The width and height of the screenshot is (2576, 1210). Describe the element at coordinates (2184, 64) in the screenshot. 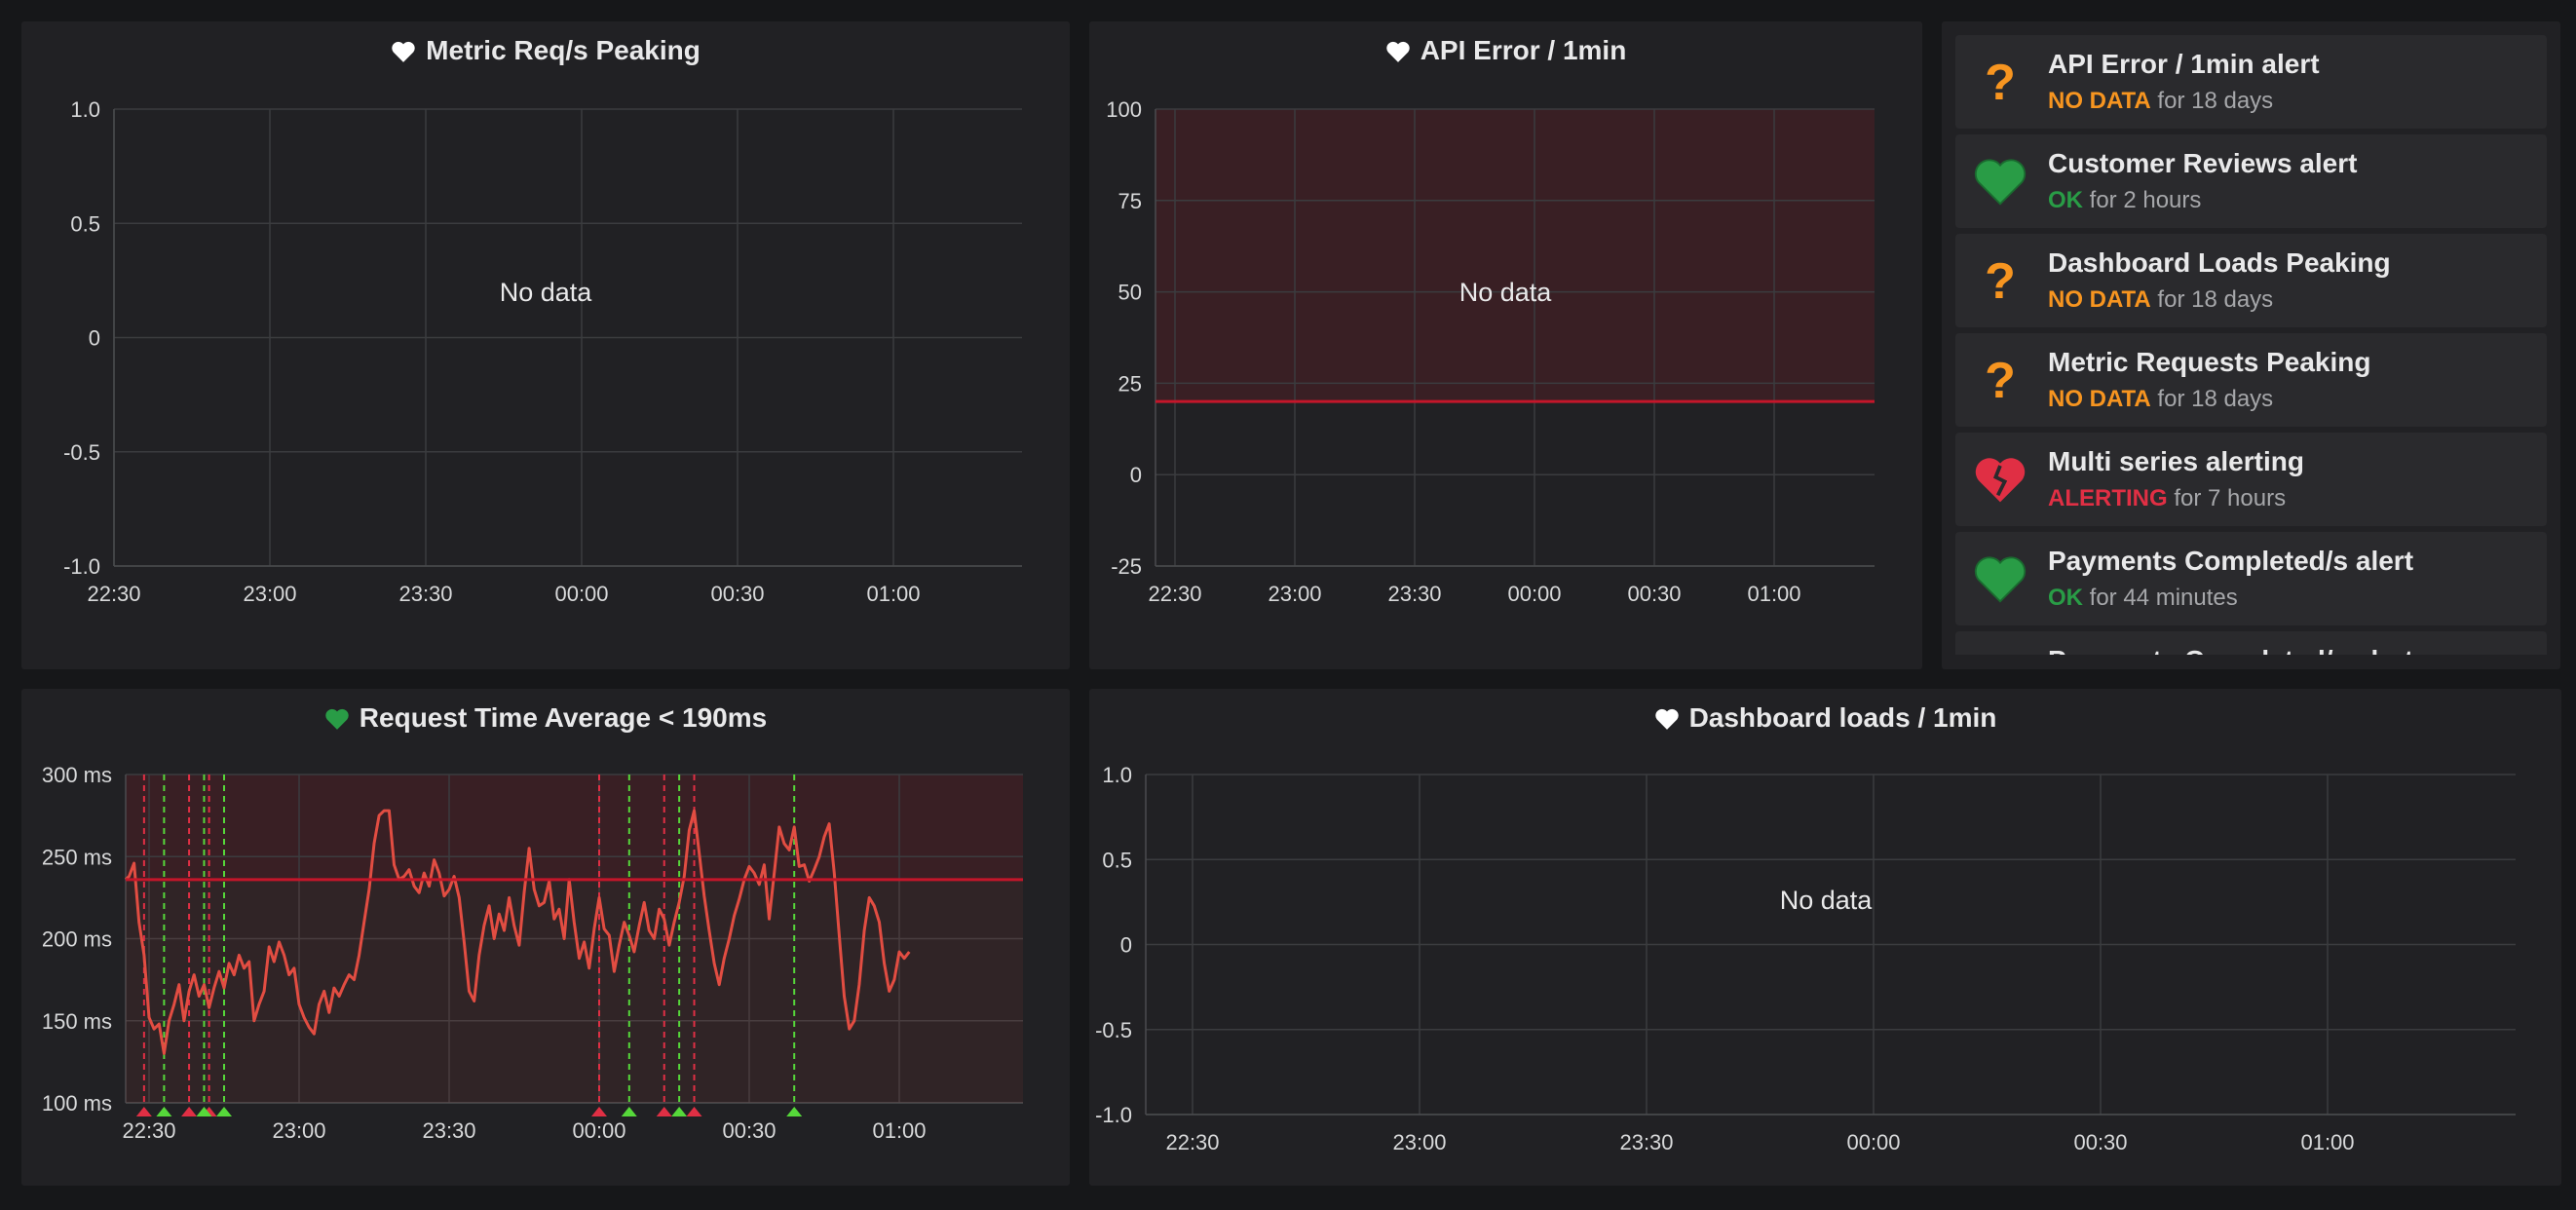

I see `alert-name: API Error / 1min alert` at that location.